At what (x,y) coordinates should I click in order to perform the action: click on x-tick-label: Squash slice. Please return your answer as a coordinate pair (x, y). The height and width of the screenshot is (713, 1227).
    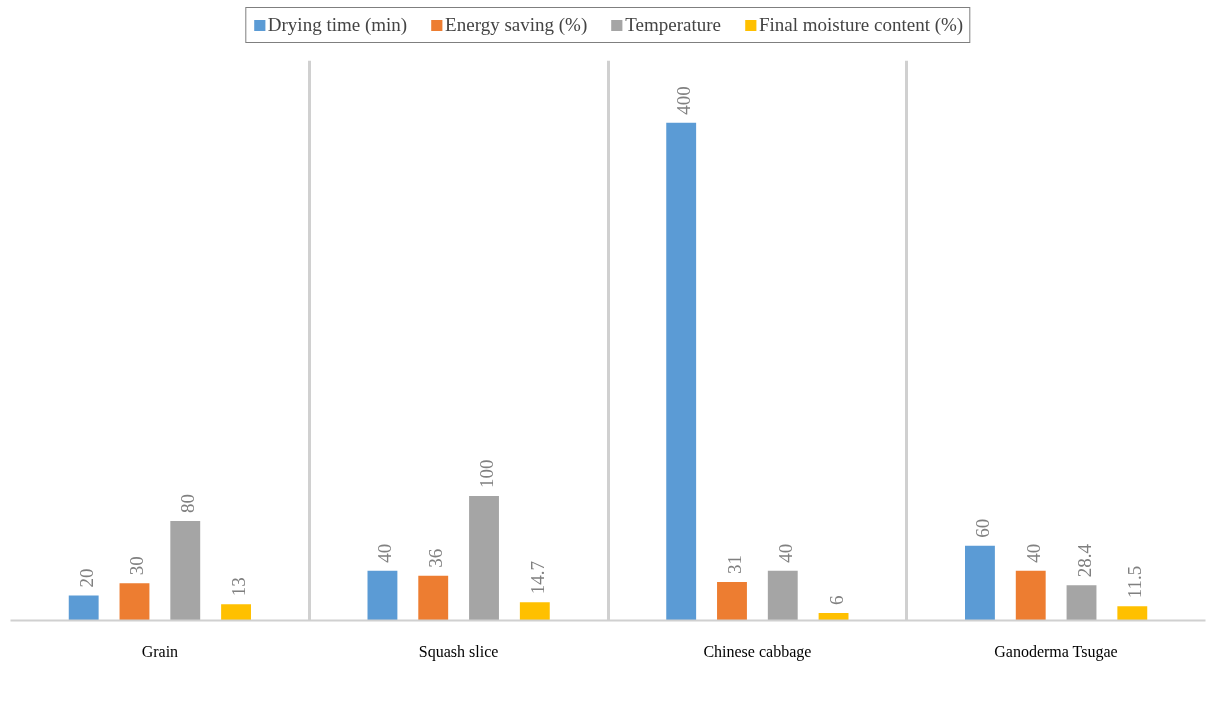
    Looking at the image, I should click on (458, 651).